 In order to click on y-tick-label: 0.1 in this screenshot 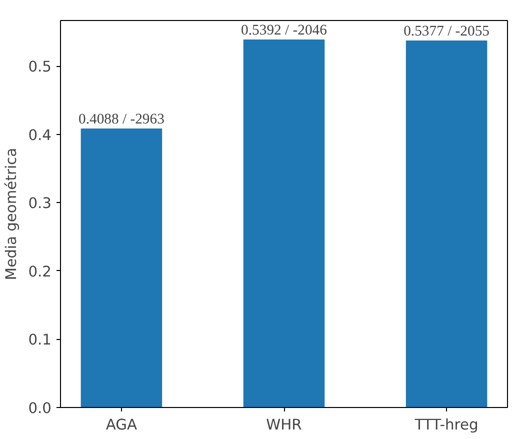, I will do `click(40, 340)`.